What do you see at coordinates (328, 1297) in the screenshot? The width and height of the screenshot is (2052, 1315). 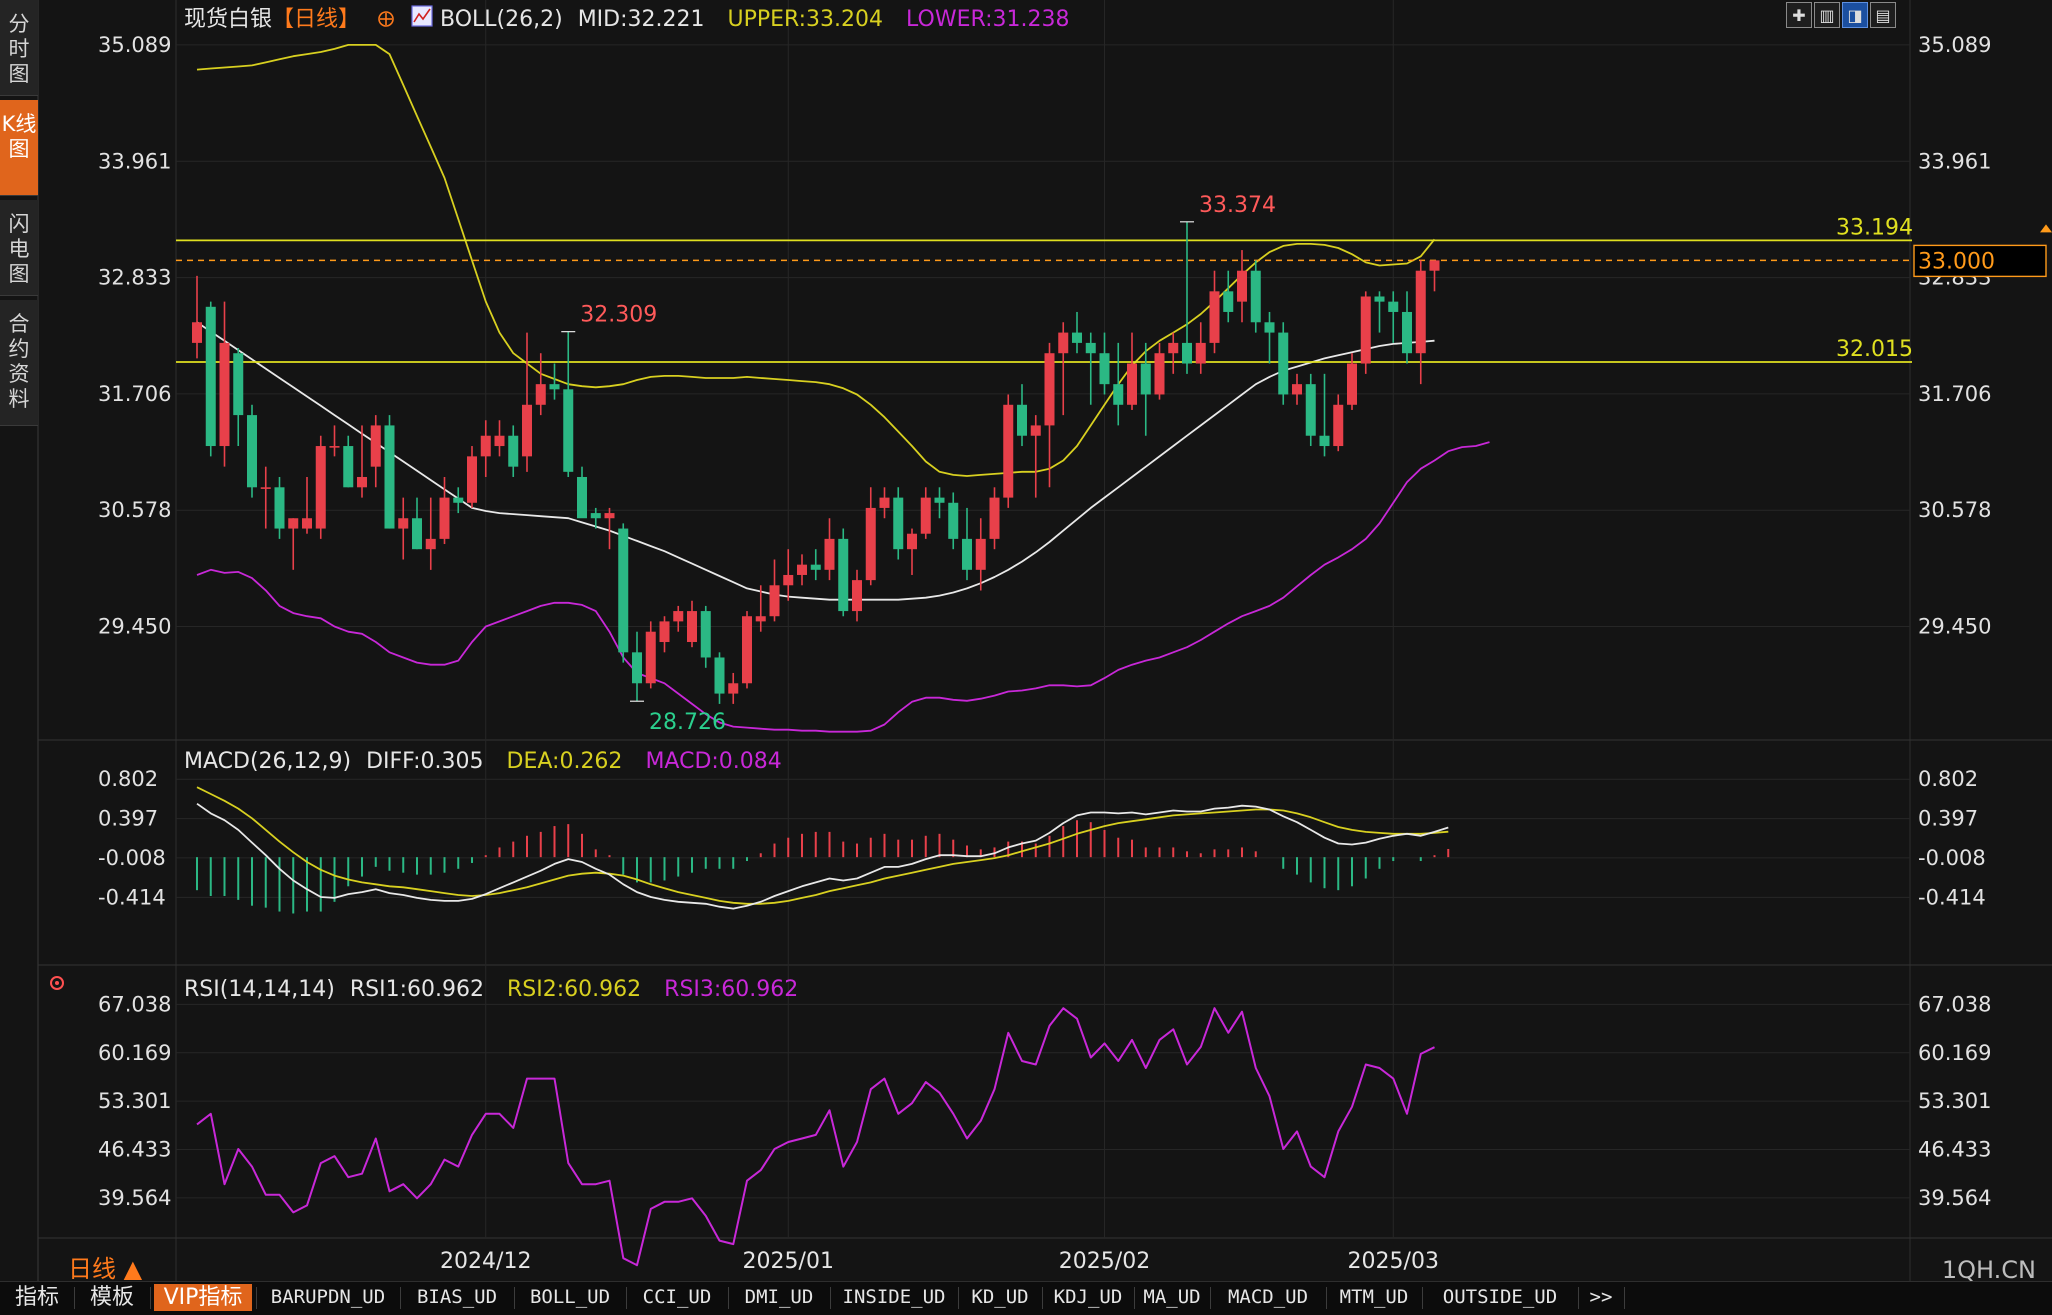 I see `indicator-tab: BARUPDN_UD` at bounding box center [328, 1297].